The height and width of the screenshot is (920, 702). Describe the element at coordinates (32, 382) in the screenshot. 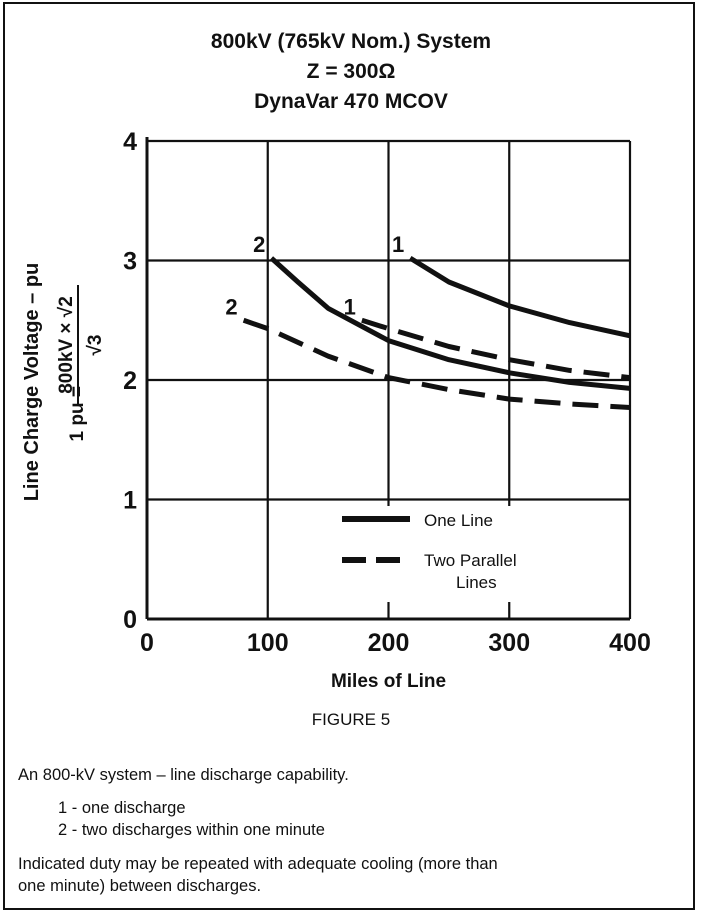

I see `y-axis-label: Line Charge Voltage – pu` at that location.